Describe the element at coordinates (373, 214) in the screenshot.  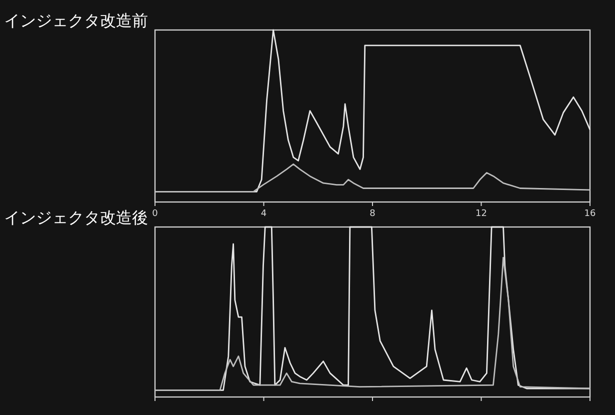
I see `x-tick-label: 8` at that location.